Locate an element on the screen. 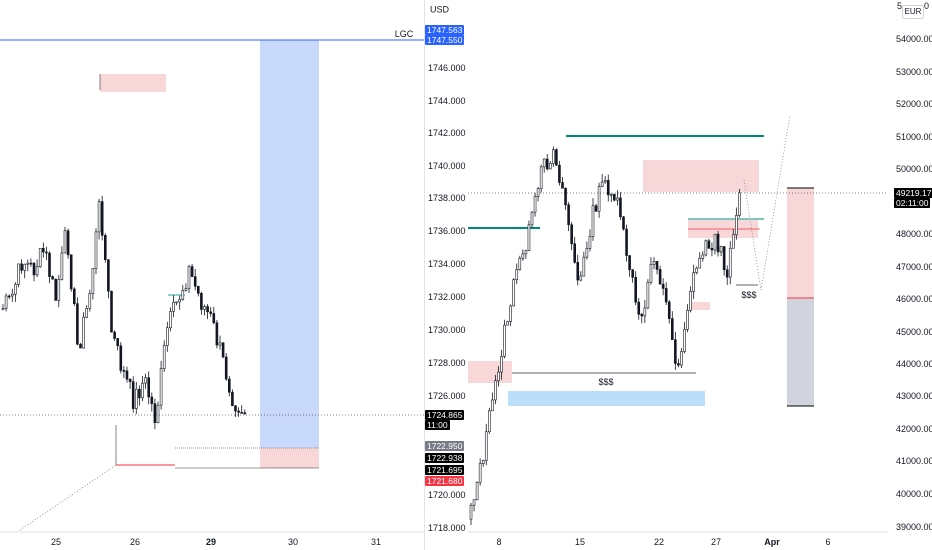 Image resolution: width=932 pixels, height=550 pixels. left-red-zone-top is located at coordinates (133, 83).